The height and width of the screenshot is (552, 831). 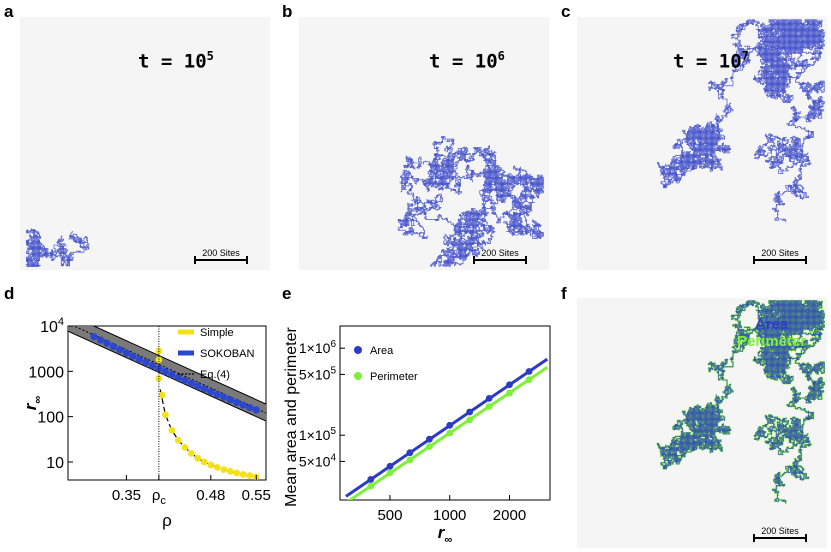 I want to click on y-tick-label-e: 1×10⁶, so click(x=318, y=347).